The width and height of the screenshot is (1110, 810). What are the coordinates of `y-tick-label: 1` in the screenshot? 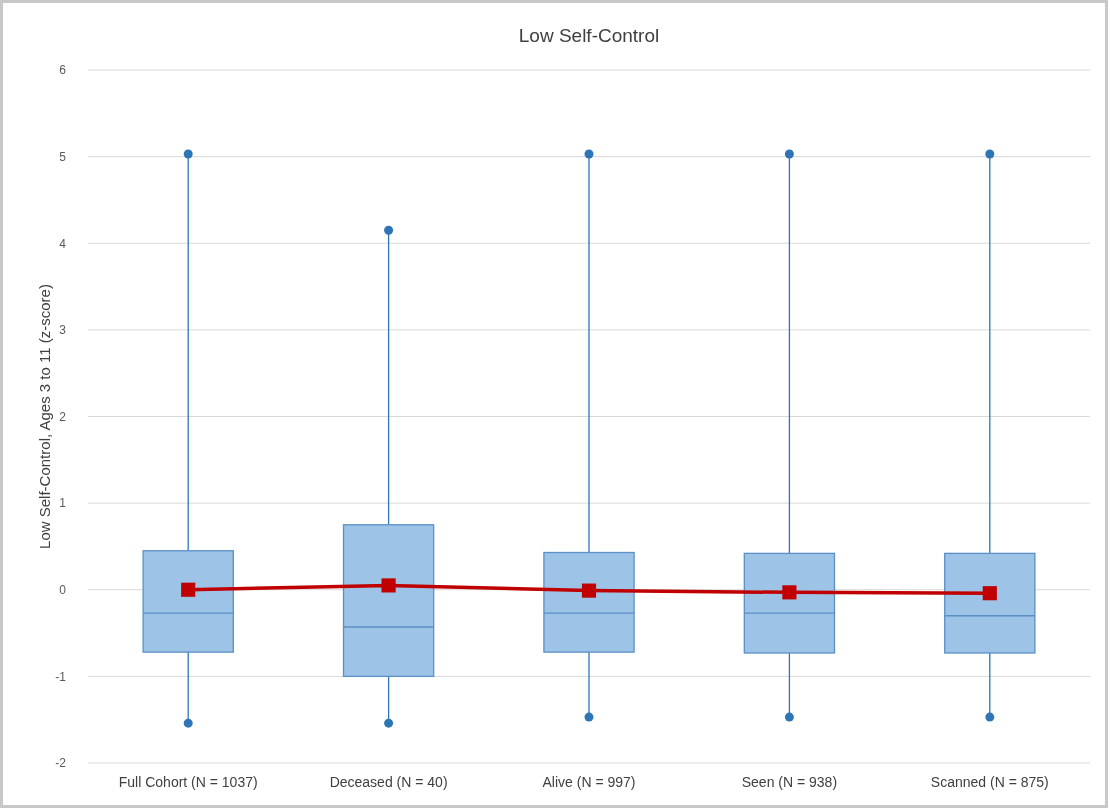 It's located at (63, 503).